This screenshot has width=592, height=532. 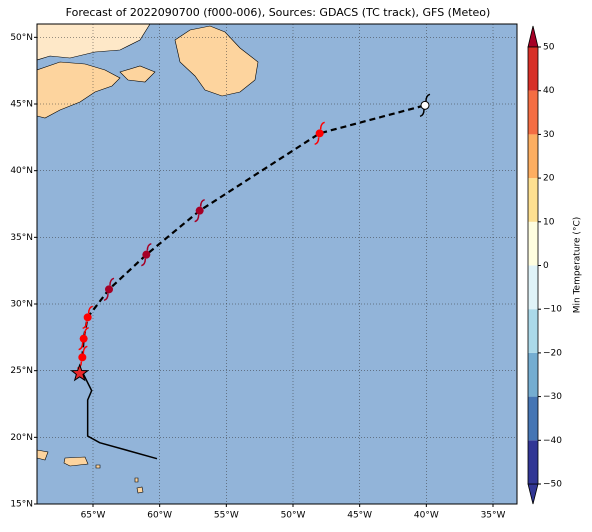 What do you see at coordinates (549, 91) in the screenshot?
I see `colorbar-tick-label: 40` at bounding box center [549, 91].